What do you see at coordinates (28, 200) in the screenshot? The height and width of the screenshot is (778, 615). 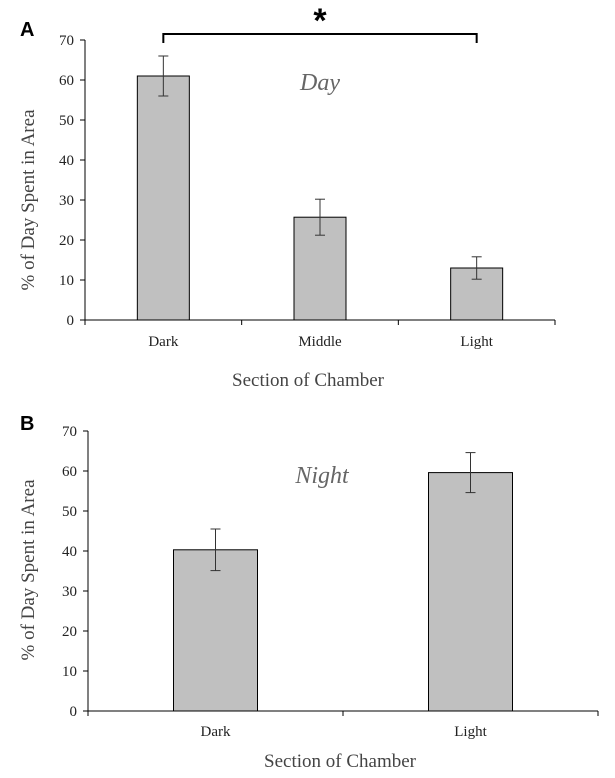 I see `y-axis-title-a: % of Day Spent in Area` at bounding box center [28, 200].